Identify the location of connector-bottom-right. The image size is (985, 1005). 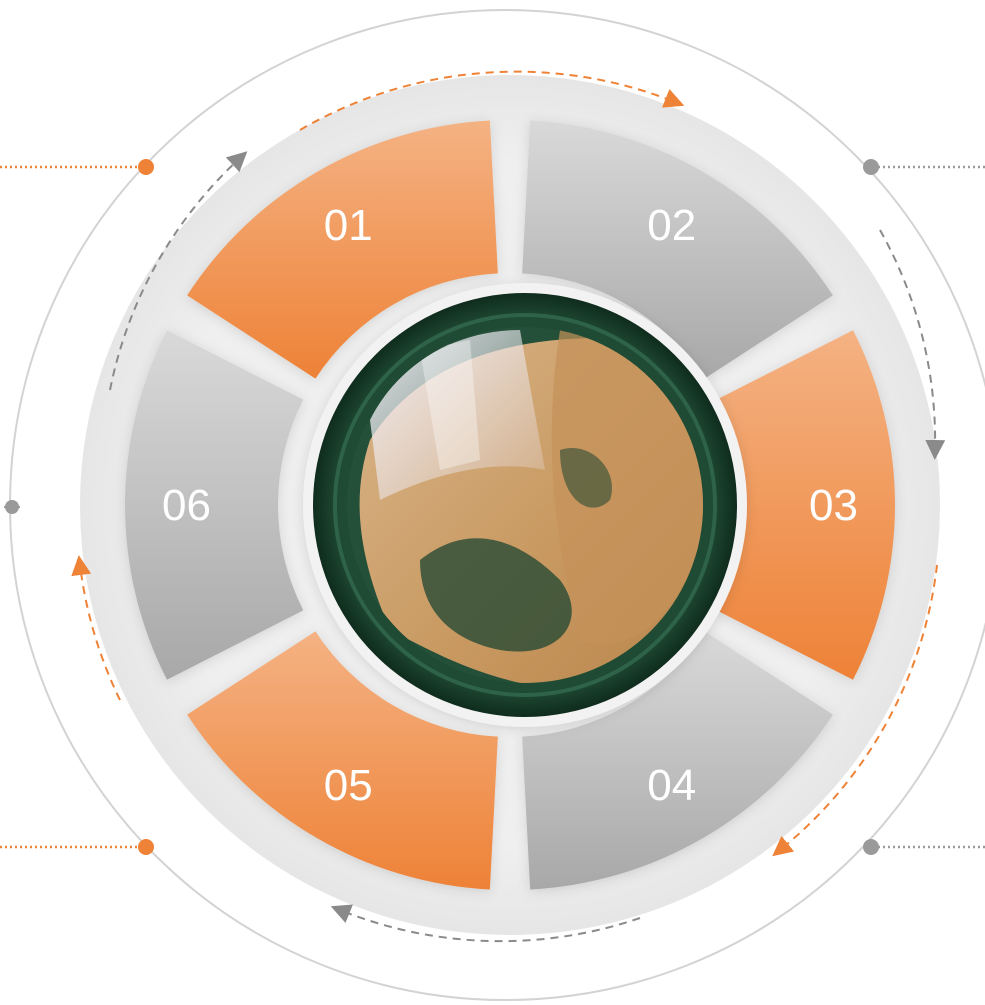
(924, 847).